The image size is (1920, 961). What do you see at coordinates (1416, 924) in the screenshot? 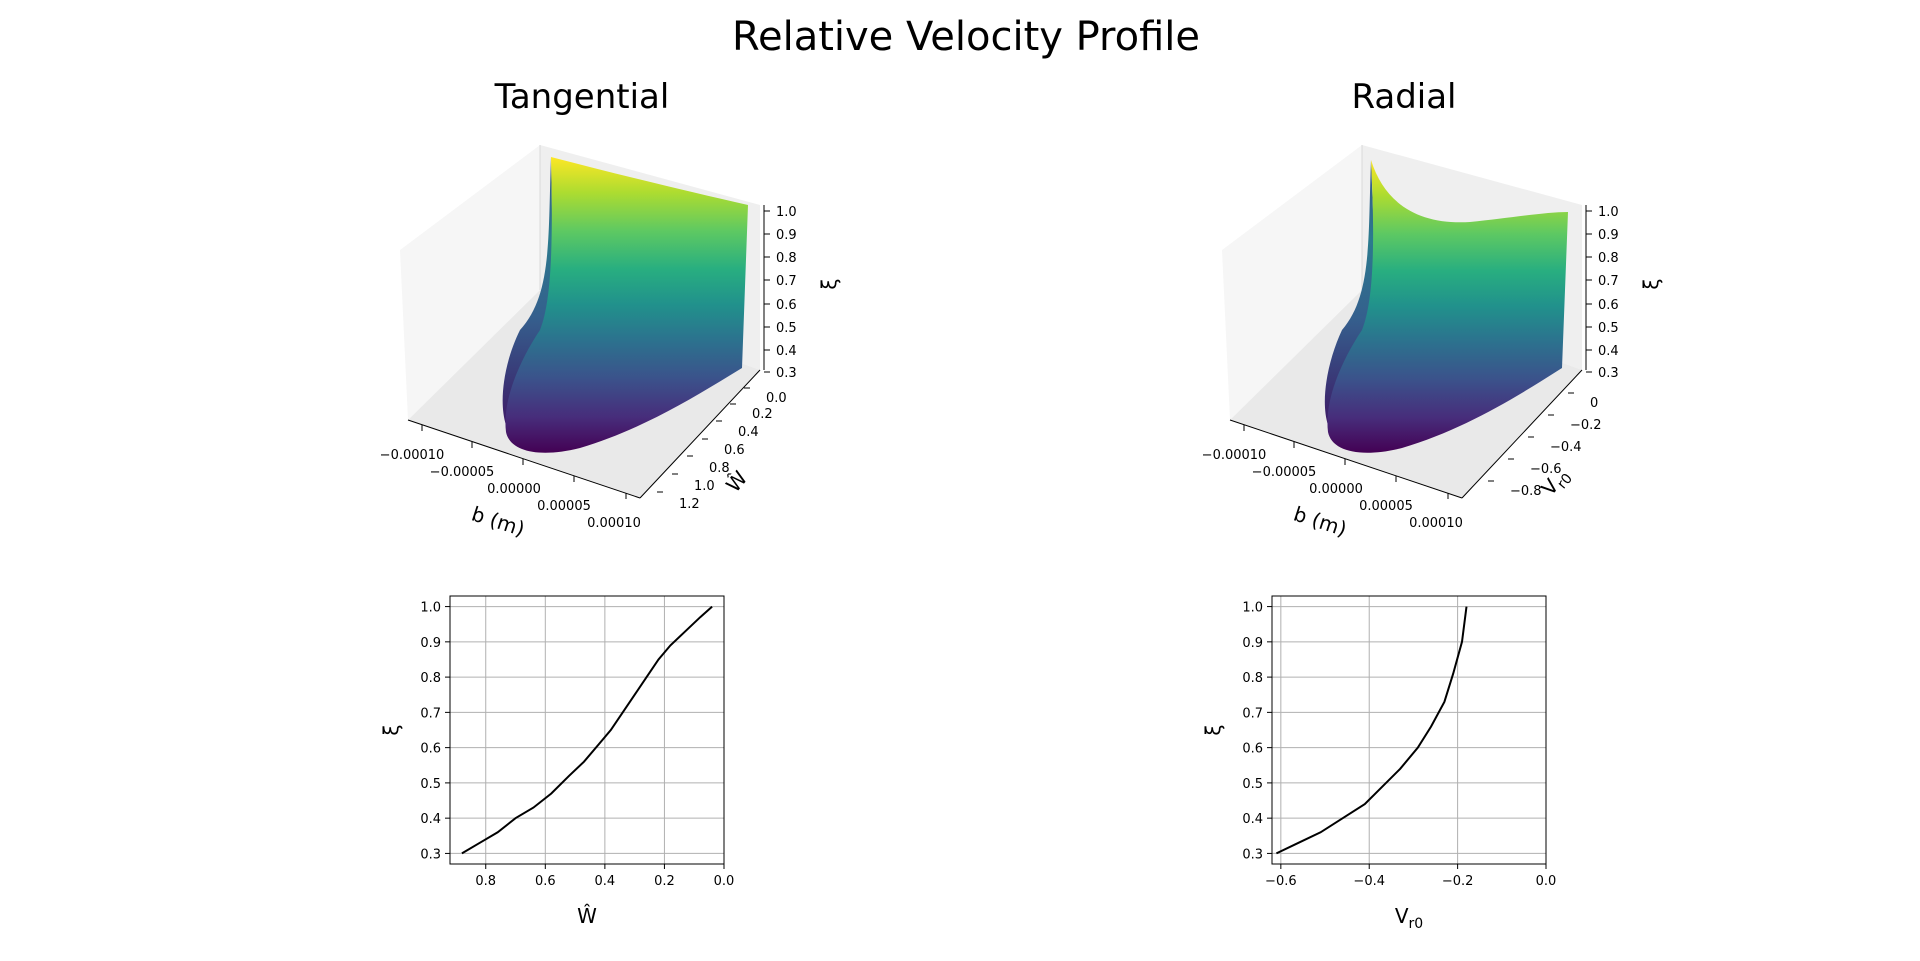
I see `subscript: r0` at bounding box center [1416, 924].